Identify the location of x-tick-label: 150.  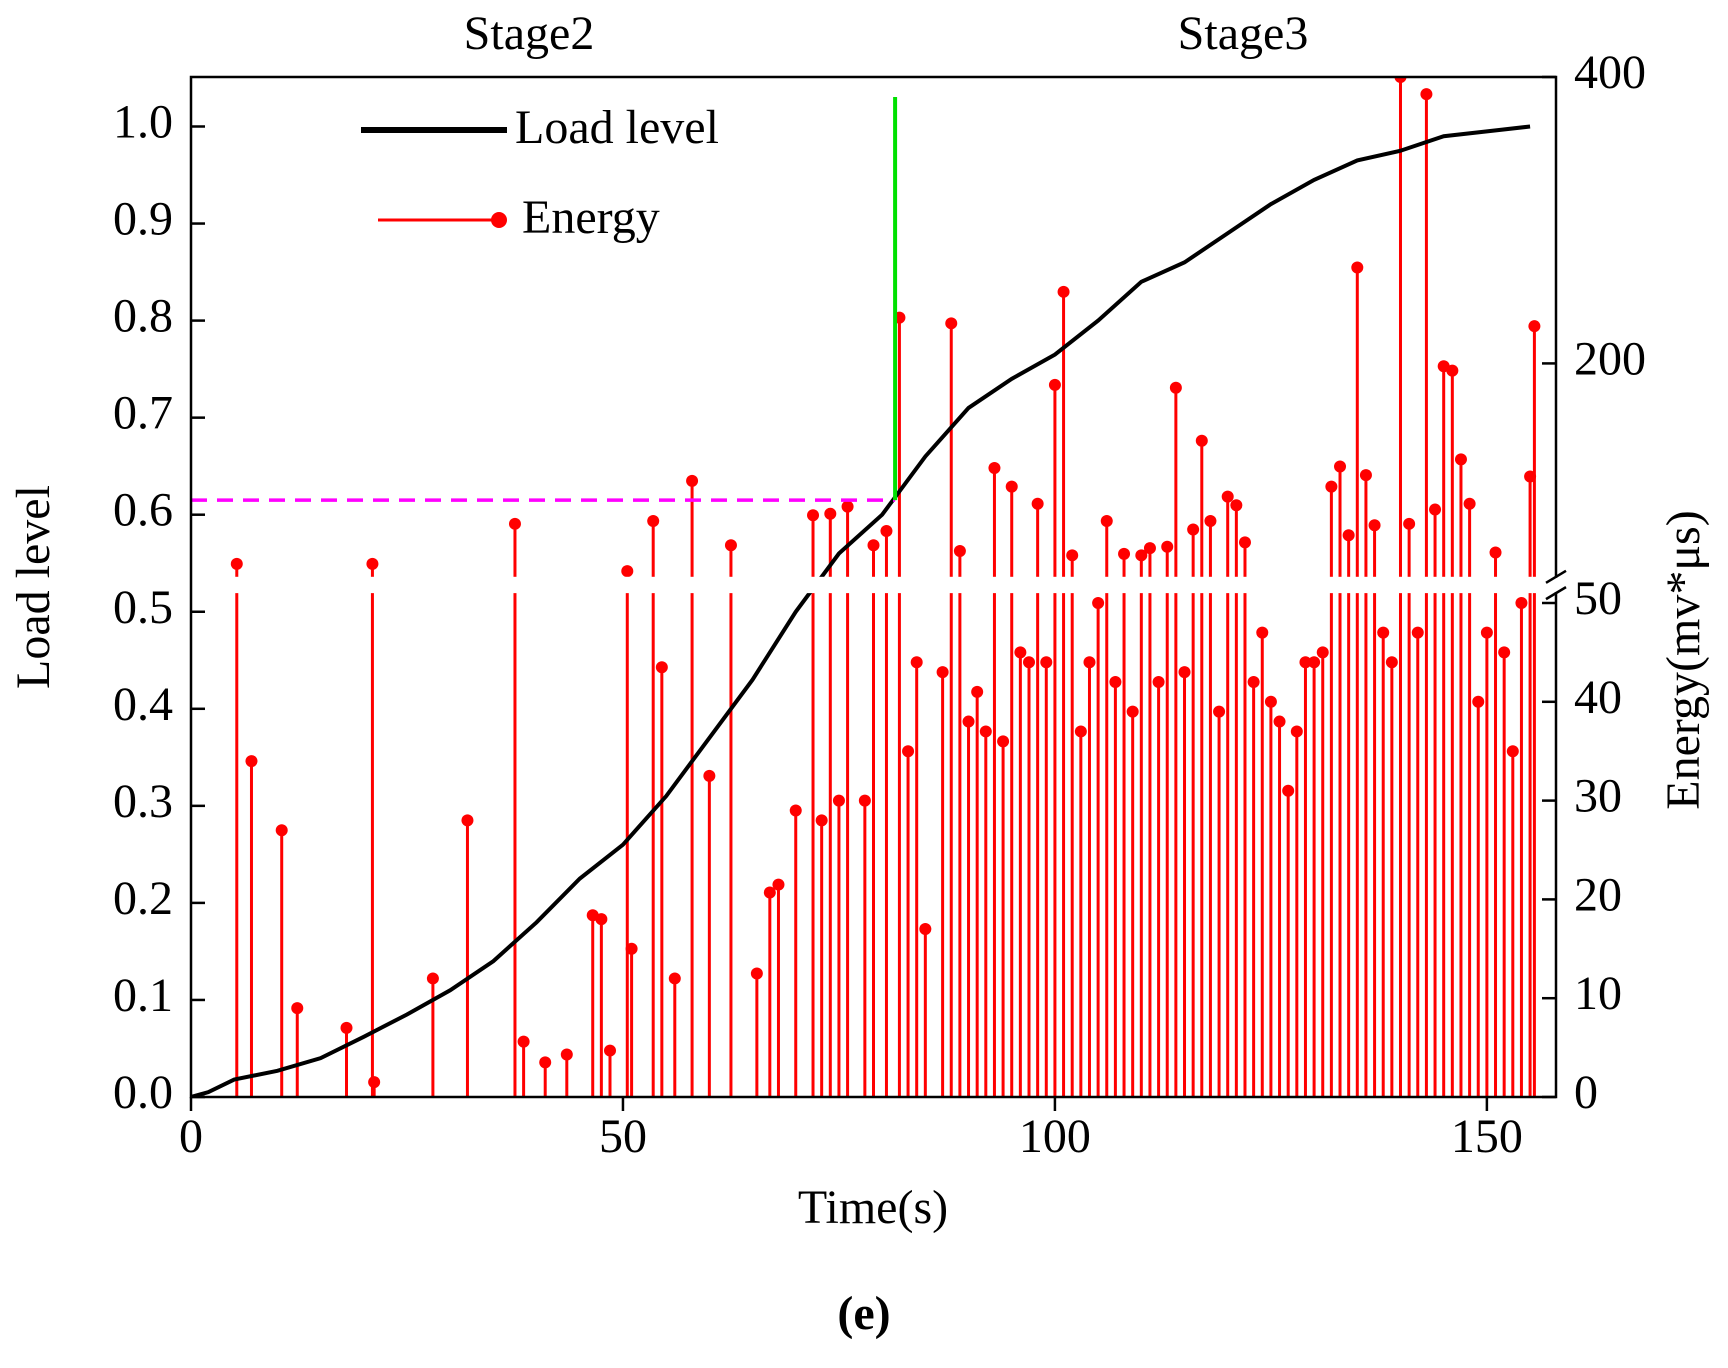
(1487, 1136).